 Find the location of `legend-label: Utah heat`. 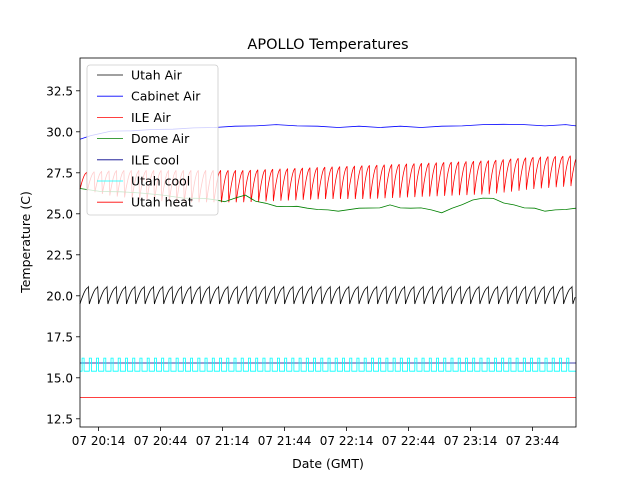

legend-label: Utah heat is located at coordinates (162, 202).